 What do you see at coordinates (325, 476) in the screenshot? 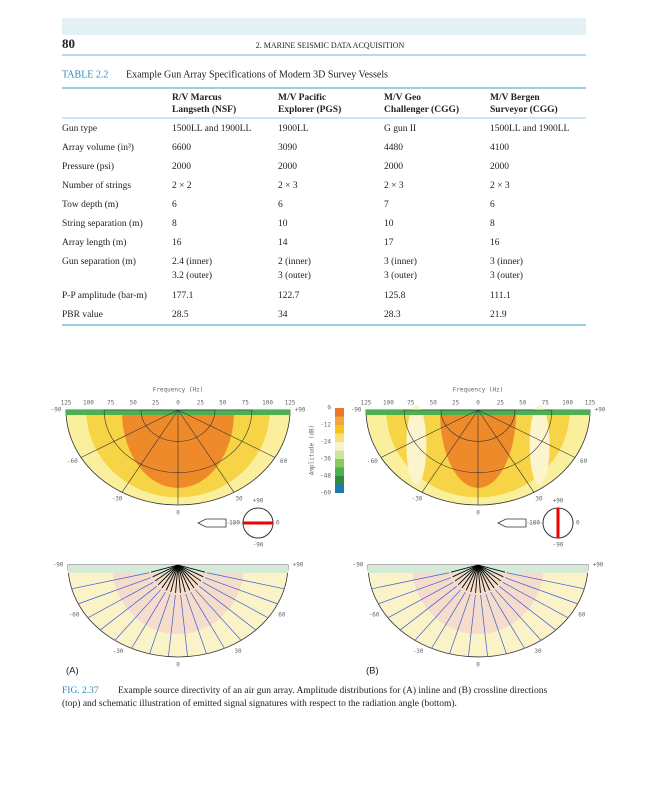
I see `colorbar-tick: -48` at bounding box center [325, 476].